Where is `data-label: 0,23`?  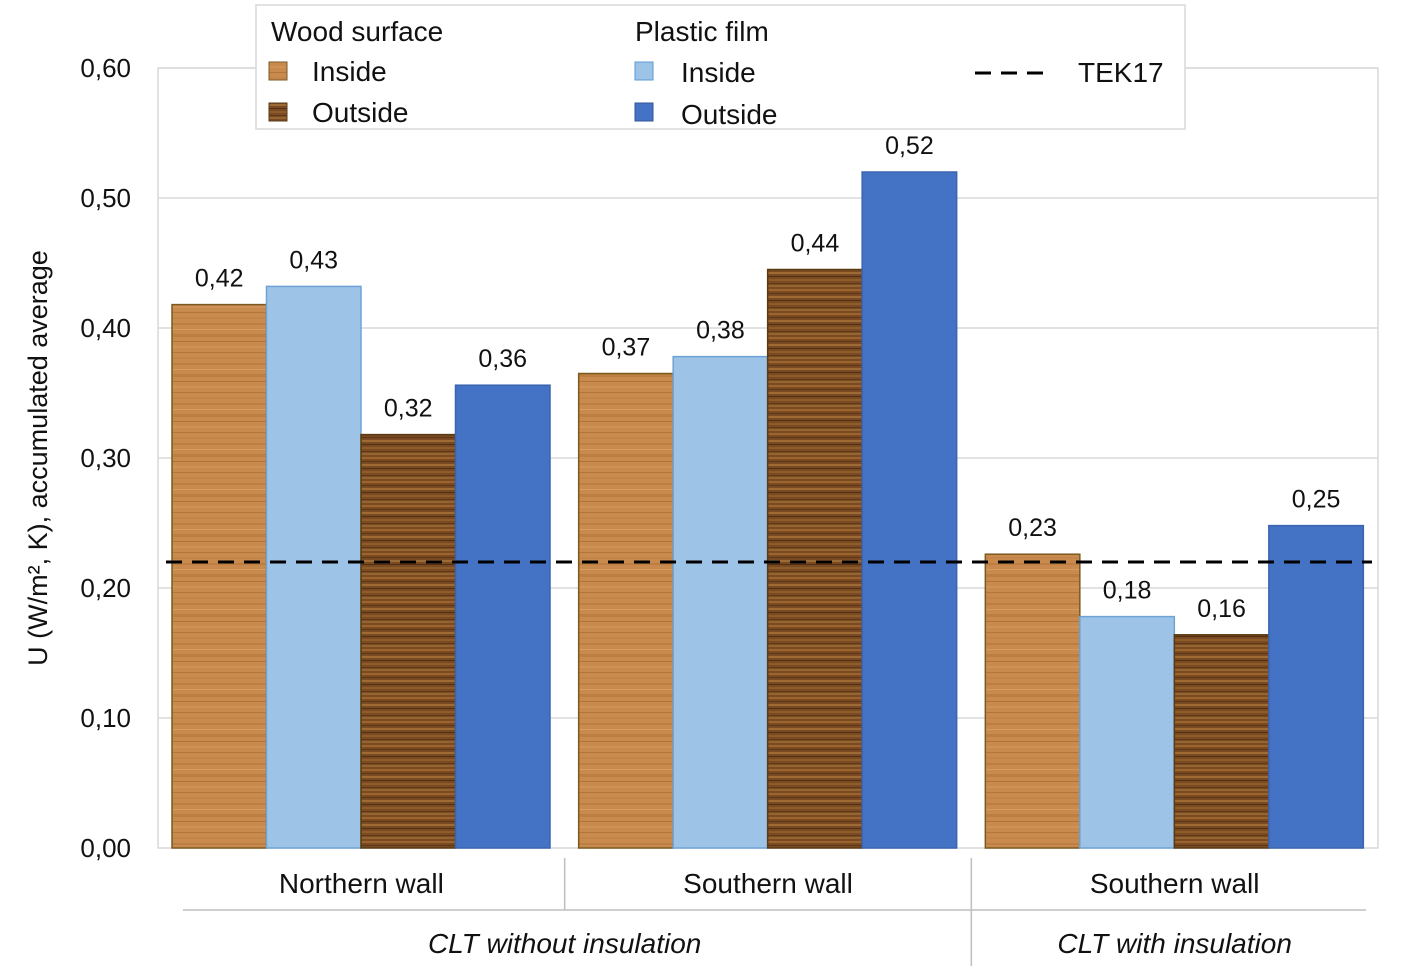
data-label: 0,23 is located at coordinates (1032, 528).